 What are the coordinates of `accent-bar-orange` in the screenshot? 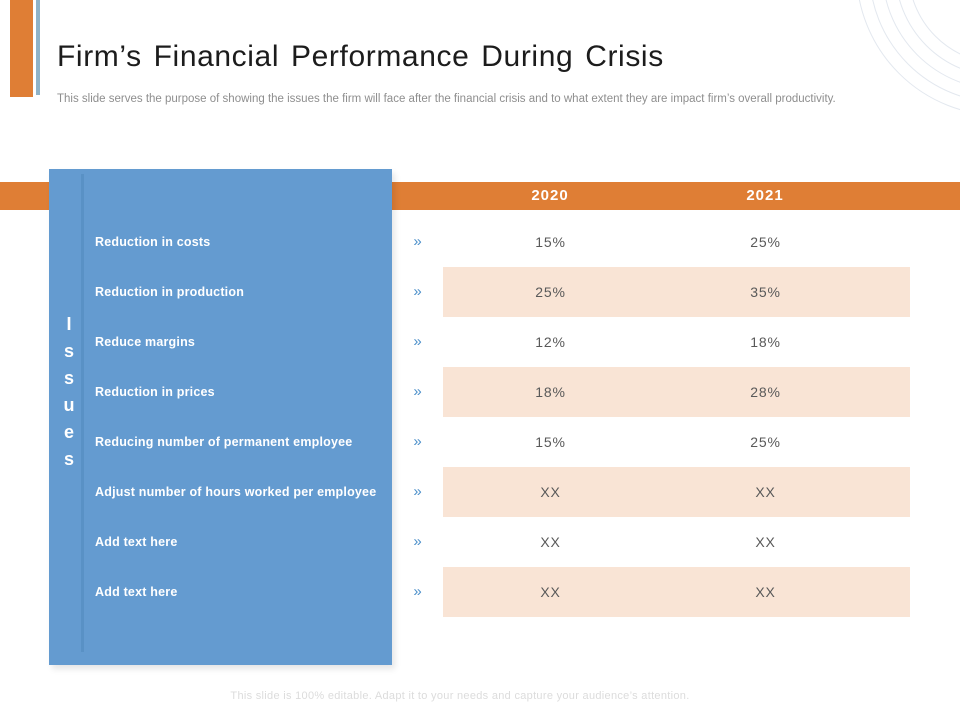 It's located at (21, 48).